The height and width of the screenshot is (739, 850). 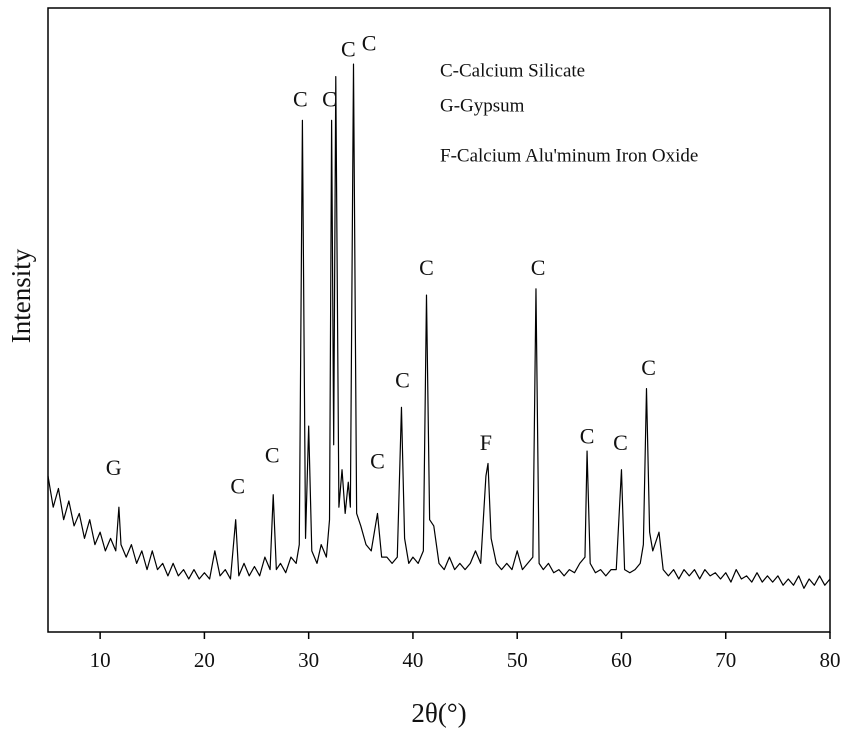 What do you see at coordinates (830, 660) in the screenshot?
I see `x-tick-label: 80` at bounding box center [830, 660].